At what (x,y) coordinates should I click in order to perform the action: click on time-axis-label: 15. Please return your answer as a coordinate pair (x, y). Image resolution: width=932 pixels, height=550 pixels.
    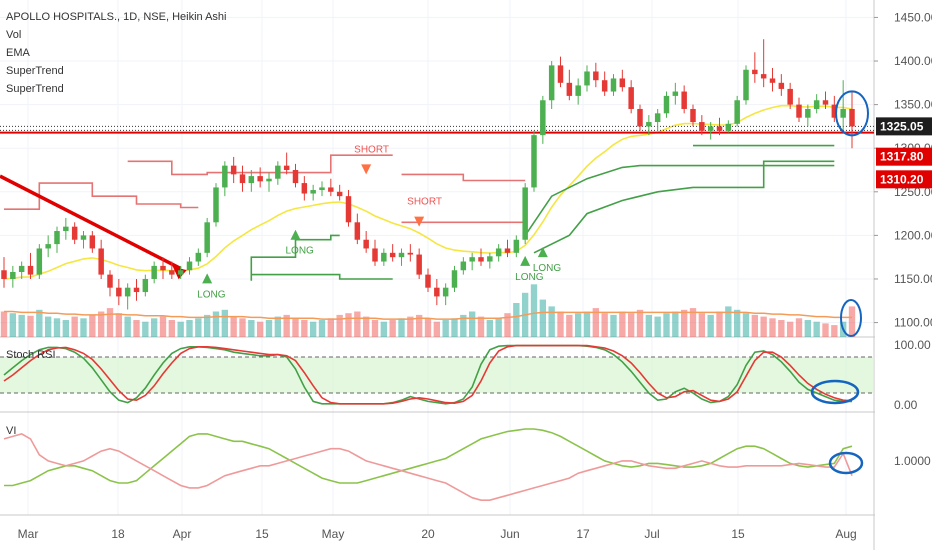
    Looking at the image, I should click on (738, 534).